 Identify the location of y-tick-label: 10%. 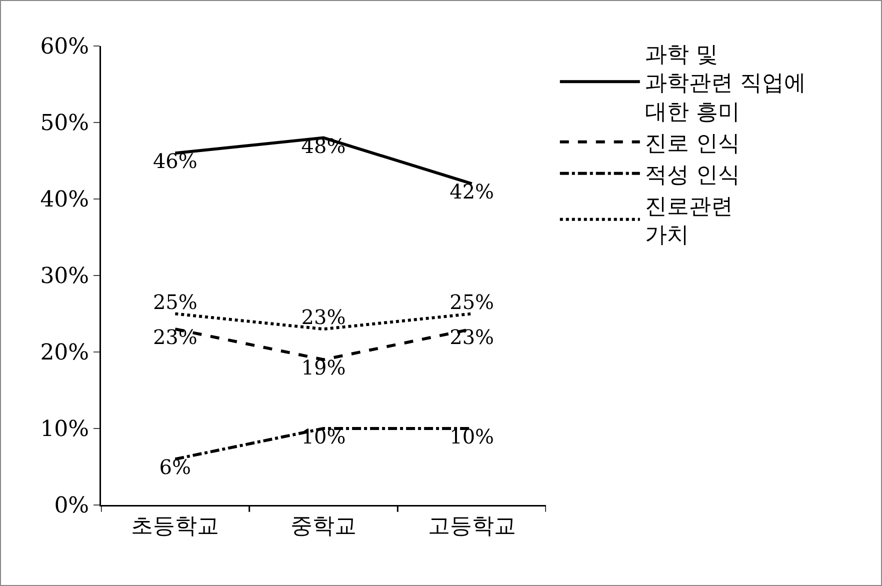
(65, 429).